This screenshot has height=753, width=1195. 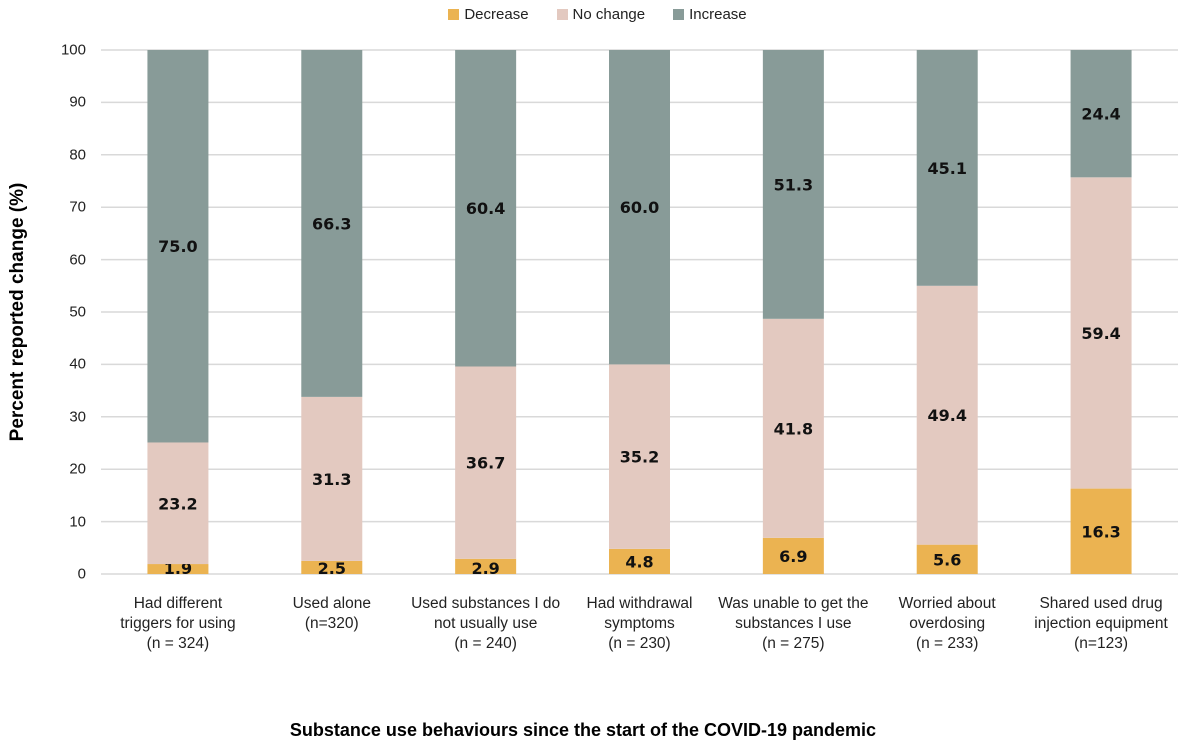 I want to click on data-label: 5.6, so click(x=947, y=559).